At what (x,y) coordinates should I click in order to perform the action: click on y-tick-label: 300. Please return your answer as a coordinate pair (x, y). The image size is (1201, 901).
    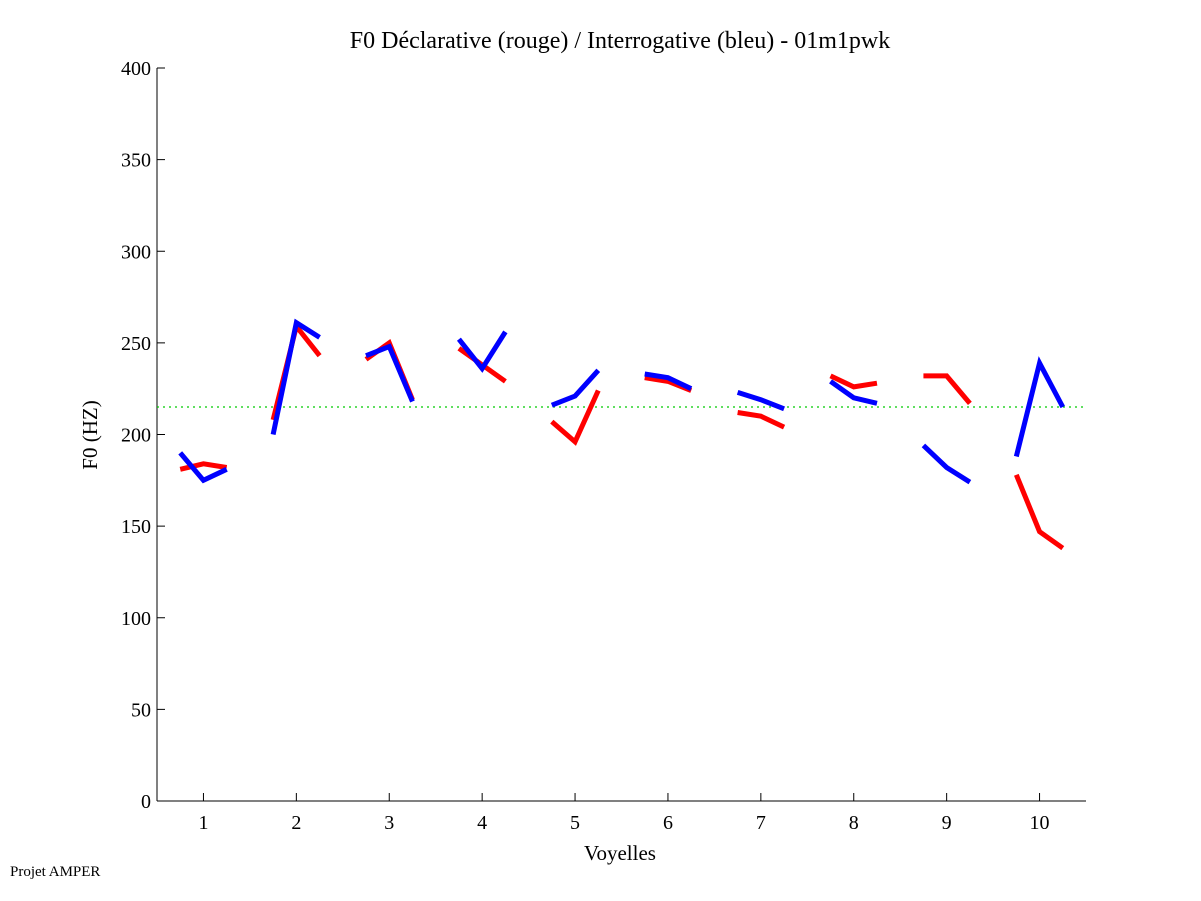
    Looking at the image, I should click on (136, 252).